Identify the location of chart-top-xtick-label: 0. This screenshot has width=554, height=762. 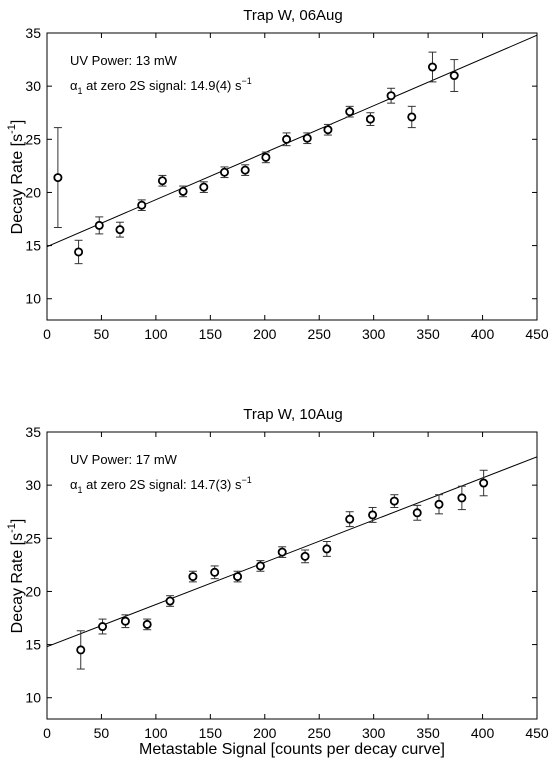
(47, 334).